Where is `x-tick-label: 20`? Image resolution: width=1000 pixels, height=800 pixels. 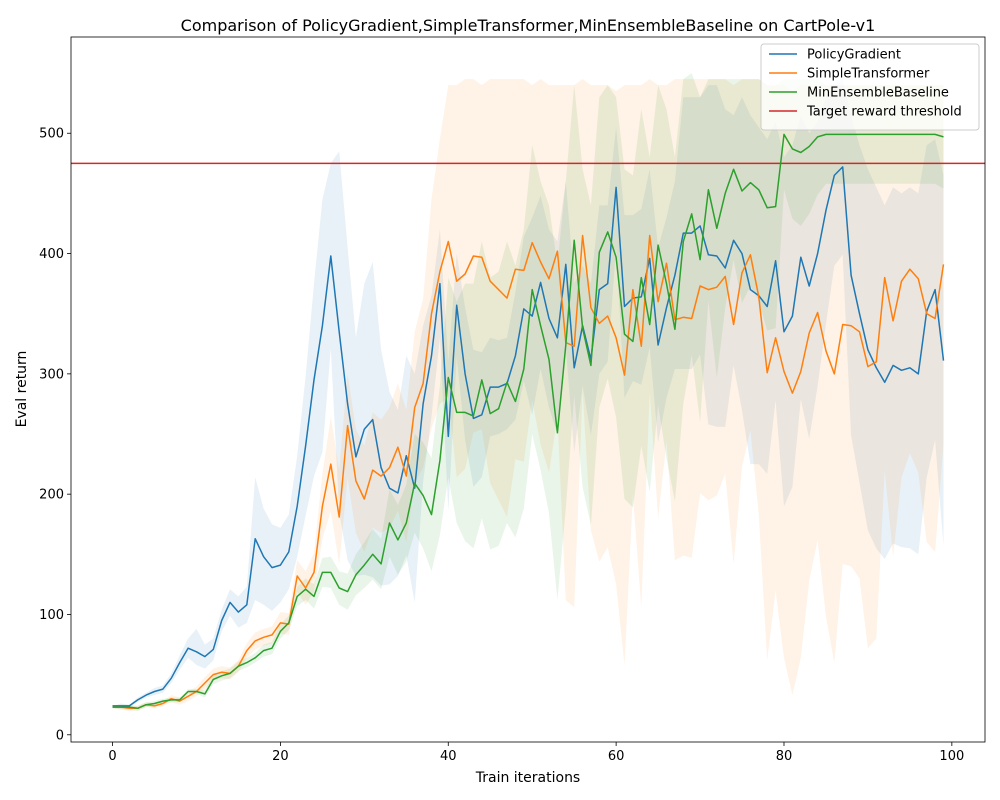 x-tick-label: 20 is located at coordinates (280, 756).